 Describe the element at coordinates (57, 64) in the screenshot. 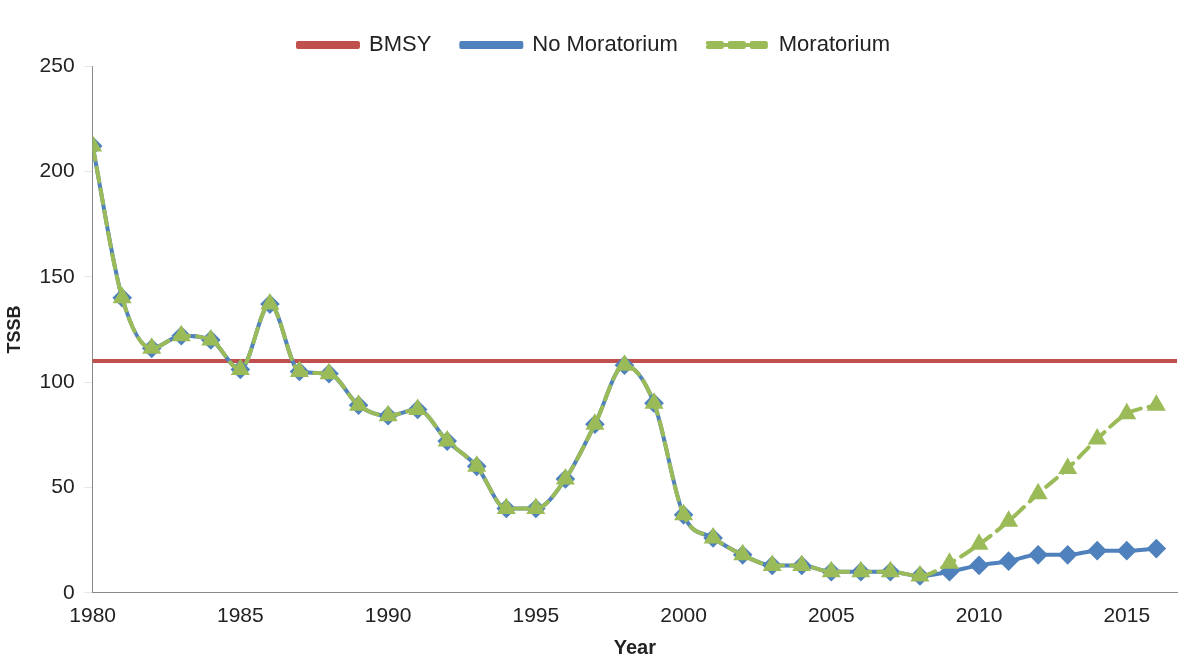

I see `y-tick-label: 250` at that location.